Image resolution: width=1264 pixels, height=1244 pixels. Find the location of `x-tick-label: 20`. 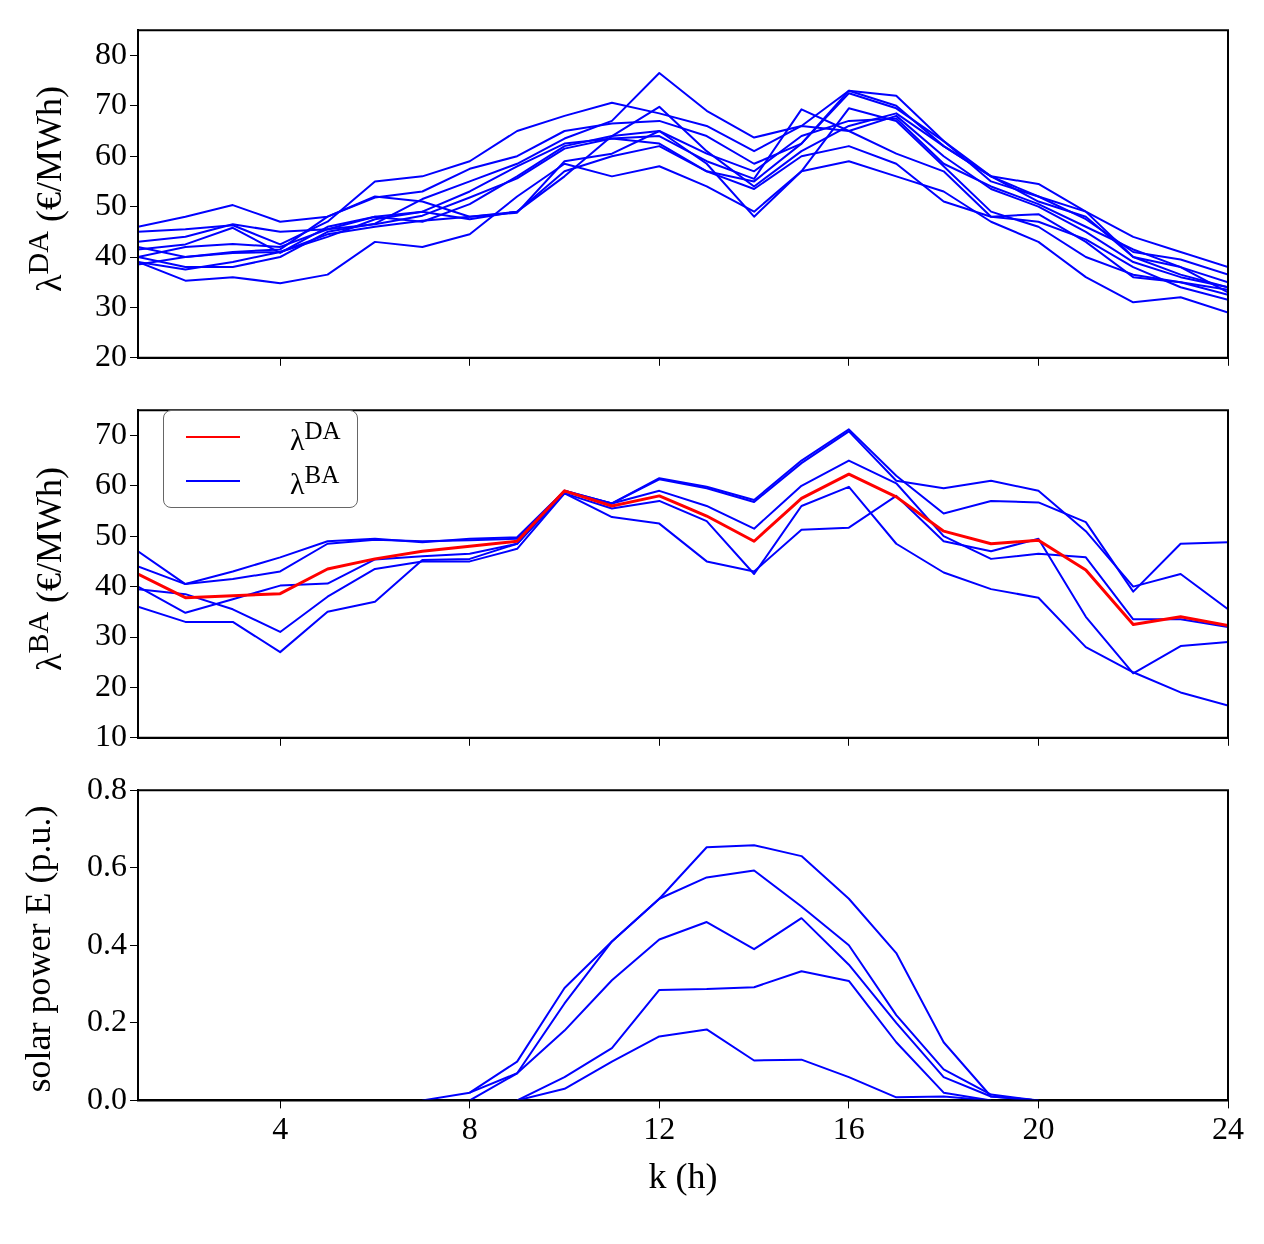

x-tick-label: 20 is located at coordinates (1038, 1128).